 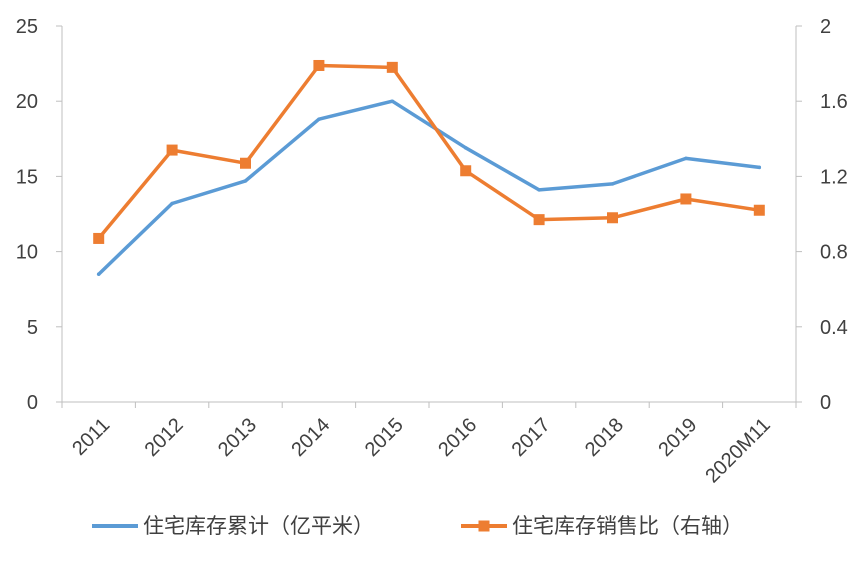 What do you see at coordinates (32, 403) in the screenshot?
I see `y-left-tick-label: 0` at bounding box center [32, 403].